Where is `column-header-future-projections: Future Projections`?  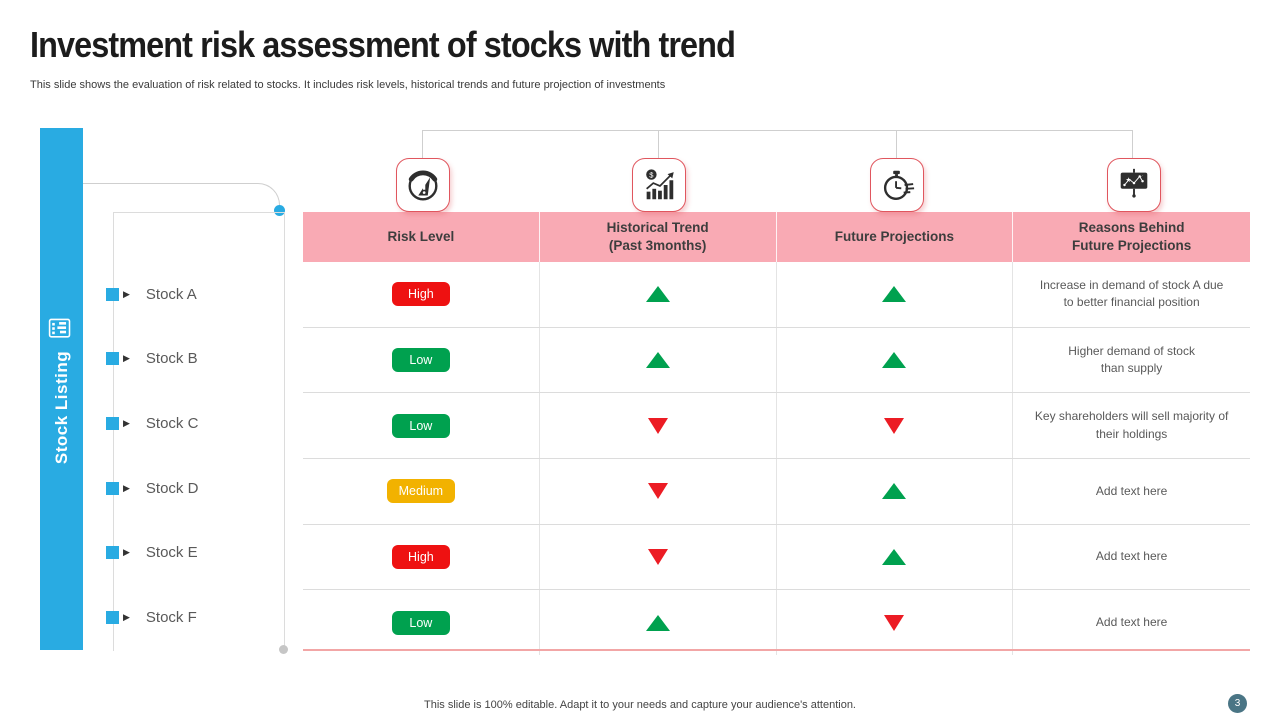
column-header-future-projections: Future Projections is located at coordinates (895, 237).